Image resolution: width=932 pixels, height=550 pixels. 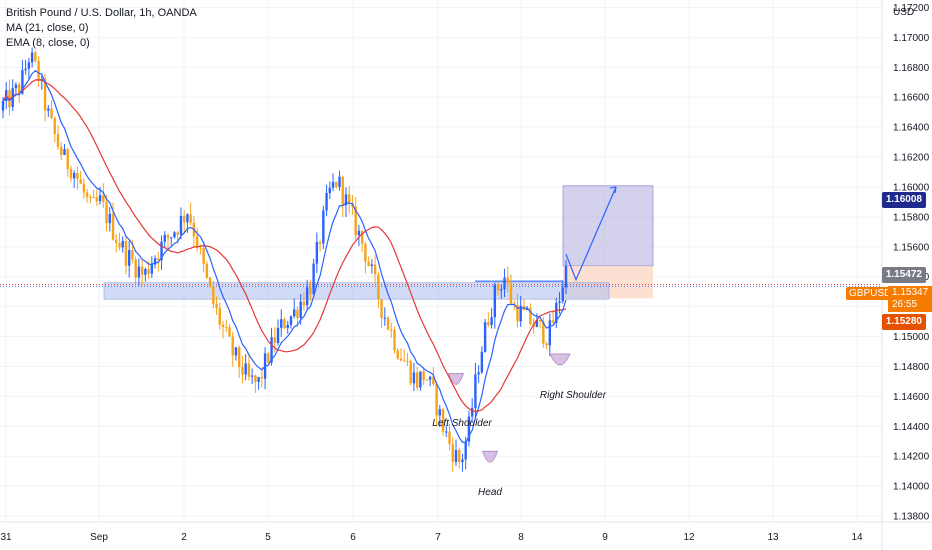 I want to click on x-tick-label: 31, so click(x=6, y=537).